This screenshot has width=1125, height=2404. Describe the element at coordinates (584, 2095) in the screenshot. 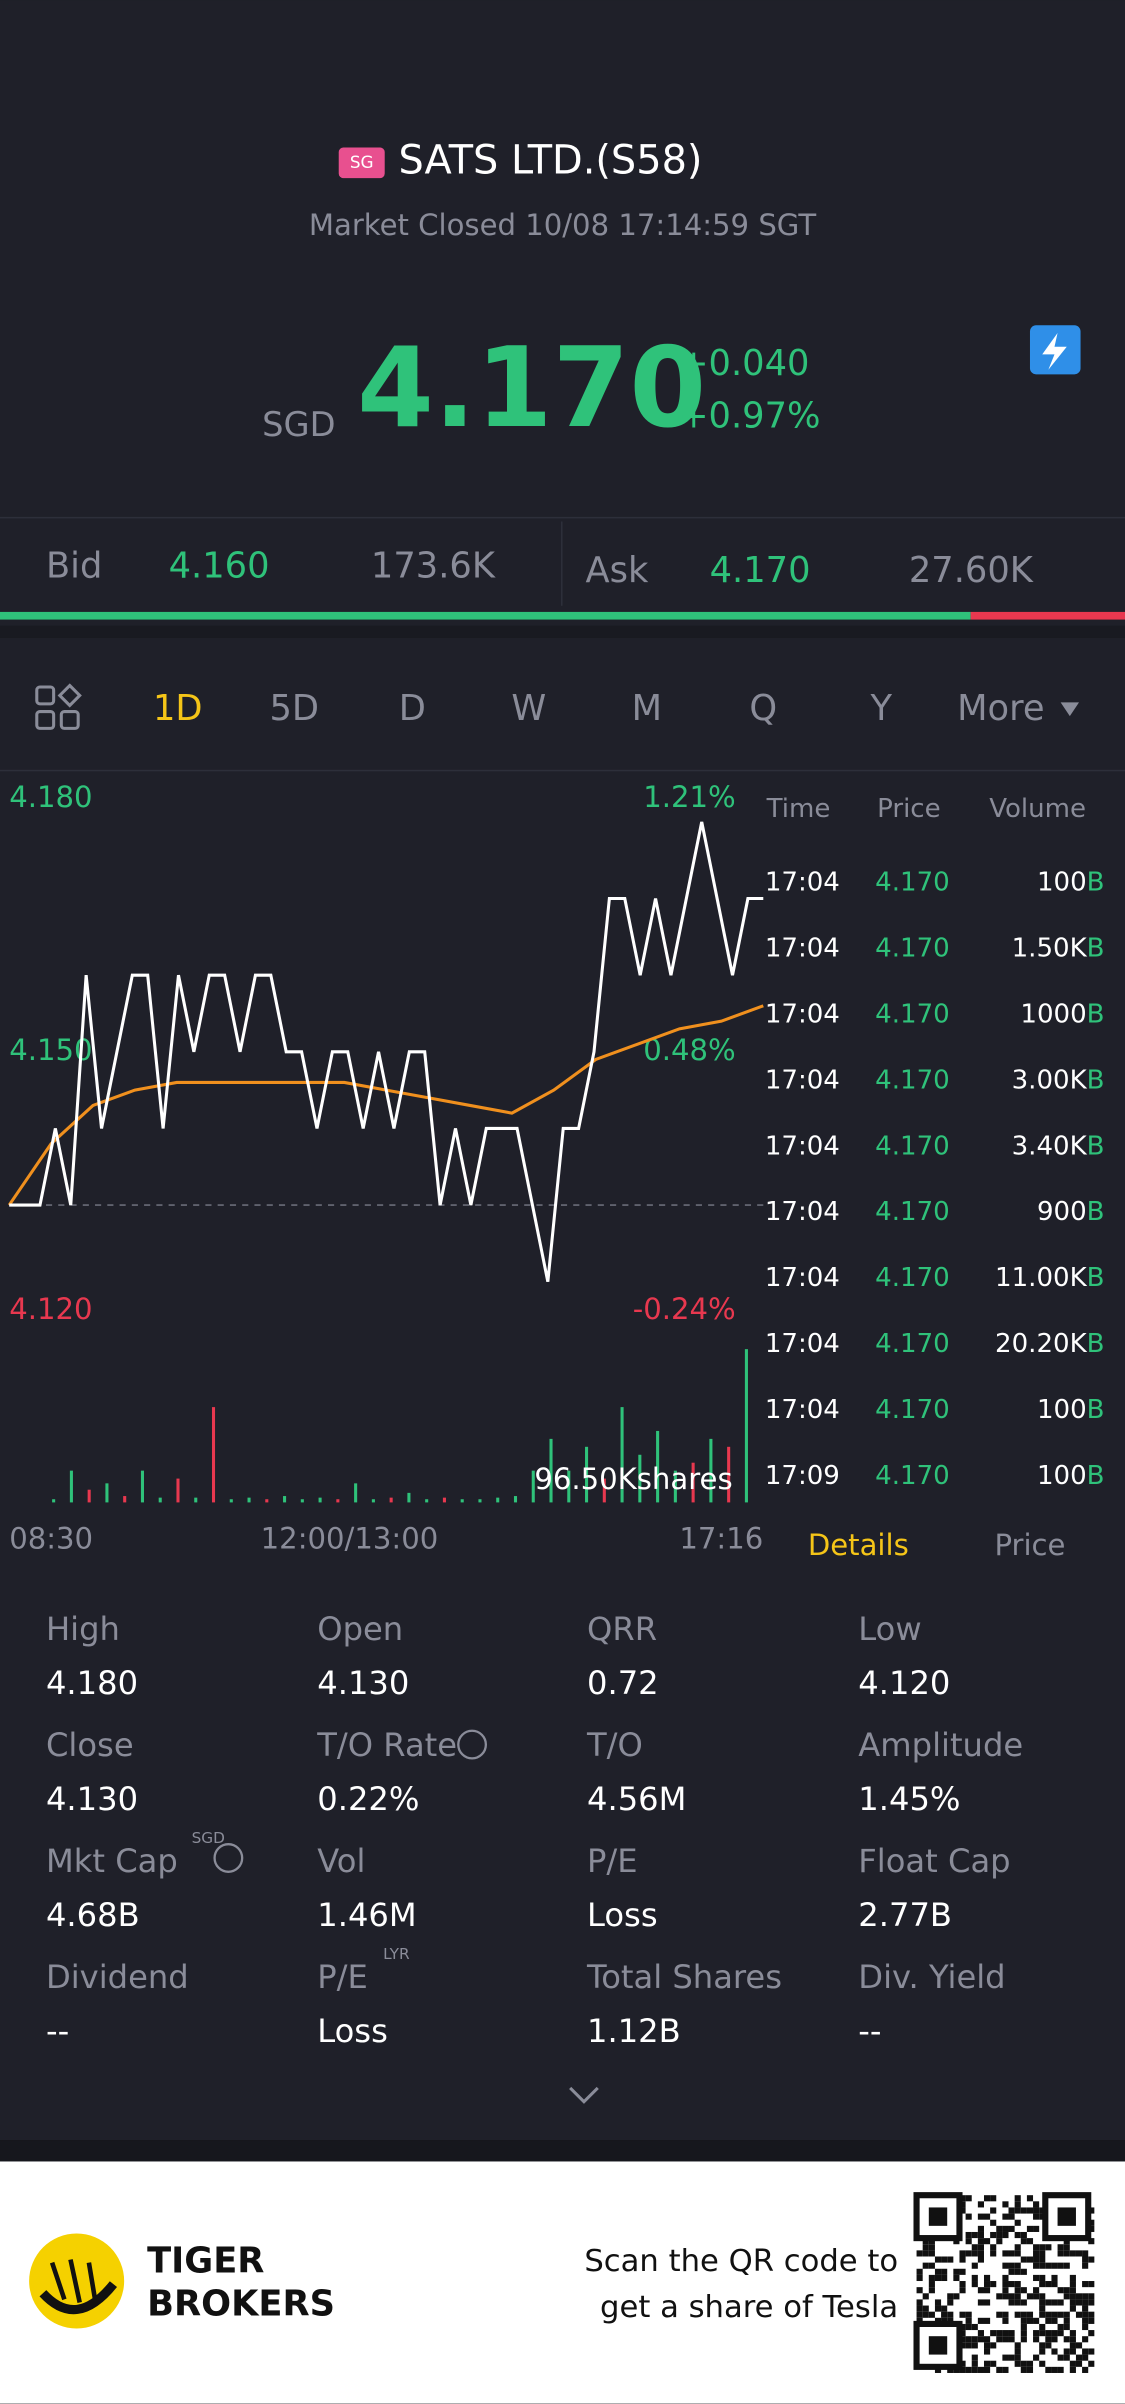

I see `expand-arrow` at that location.